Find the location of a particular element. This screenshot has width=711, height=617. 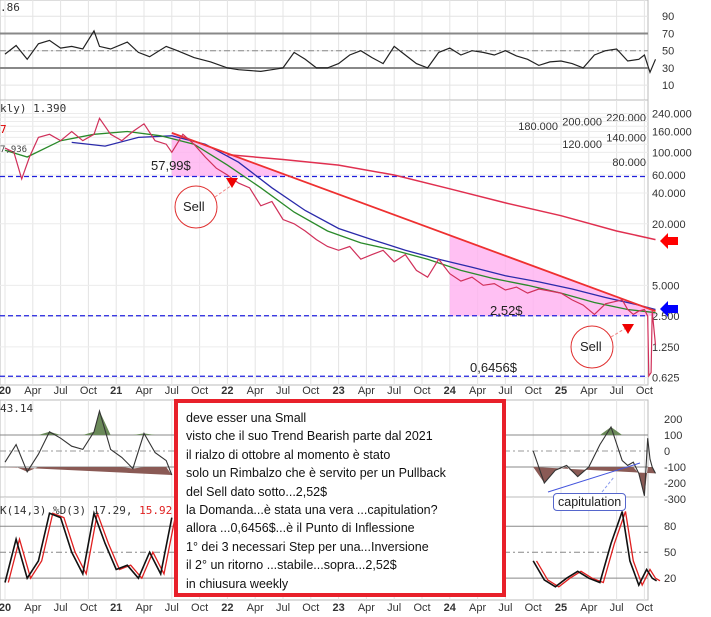

stoch-tick-label: 20 is located at coordinates (670, 579).